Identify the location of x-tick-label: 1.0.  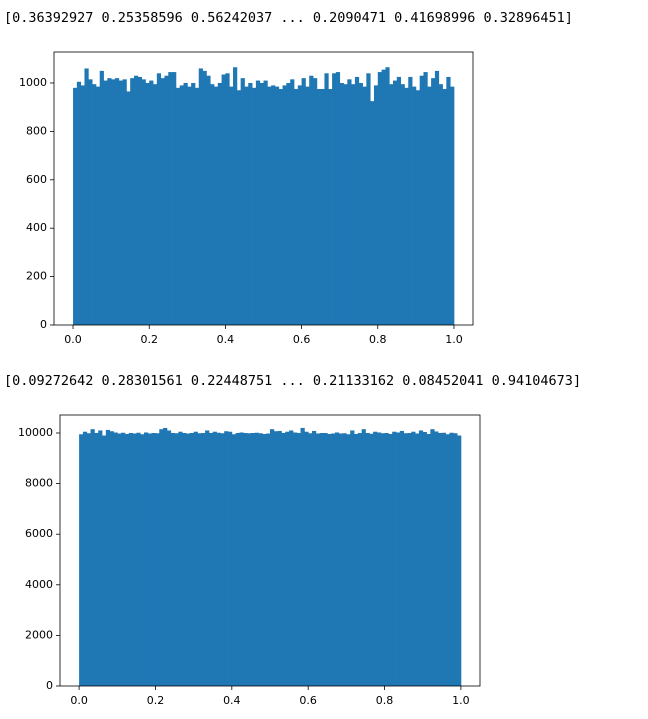
(461, 700).